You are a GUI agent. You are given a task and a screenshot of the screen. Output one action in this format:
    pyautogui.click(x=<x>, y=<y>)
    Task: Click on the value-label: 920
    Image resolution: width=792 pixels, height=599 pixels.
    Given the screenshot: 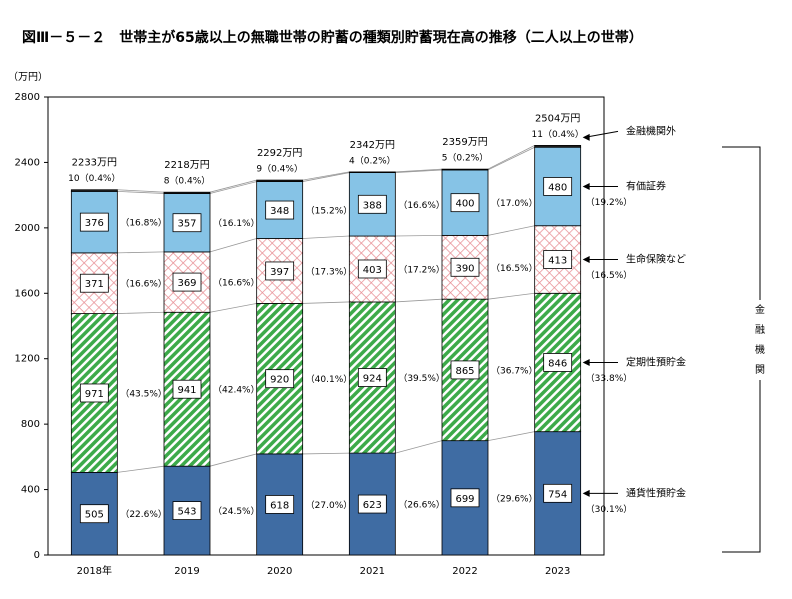 What is the action you would take?
    pyautogui.click(x=279, y=380)
    